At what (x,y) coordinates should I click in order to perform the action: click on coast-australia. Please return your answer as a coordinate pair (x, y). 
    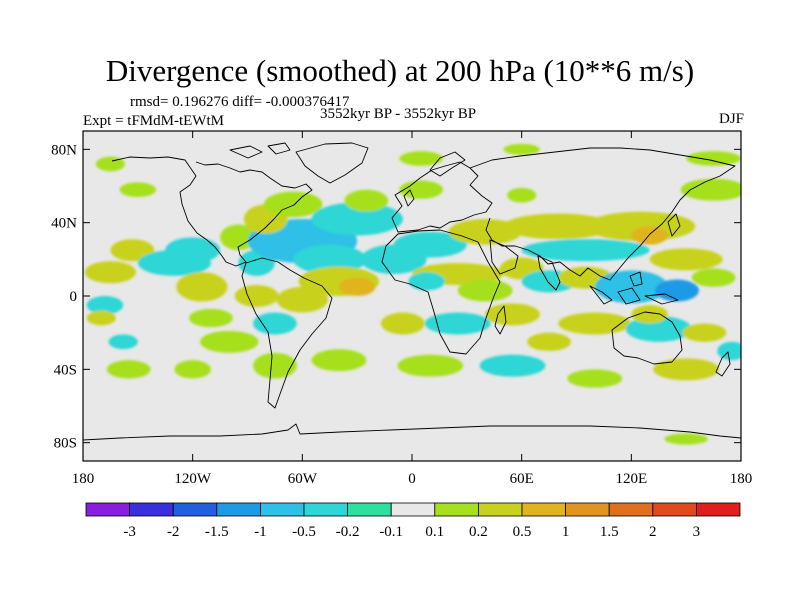
    Looking at the image, I should click on (647, 338).